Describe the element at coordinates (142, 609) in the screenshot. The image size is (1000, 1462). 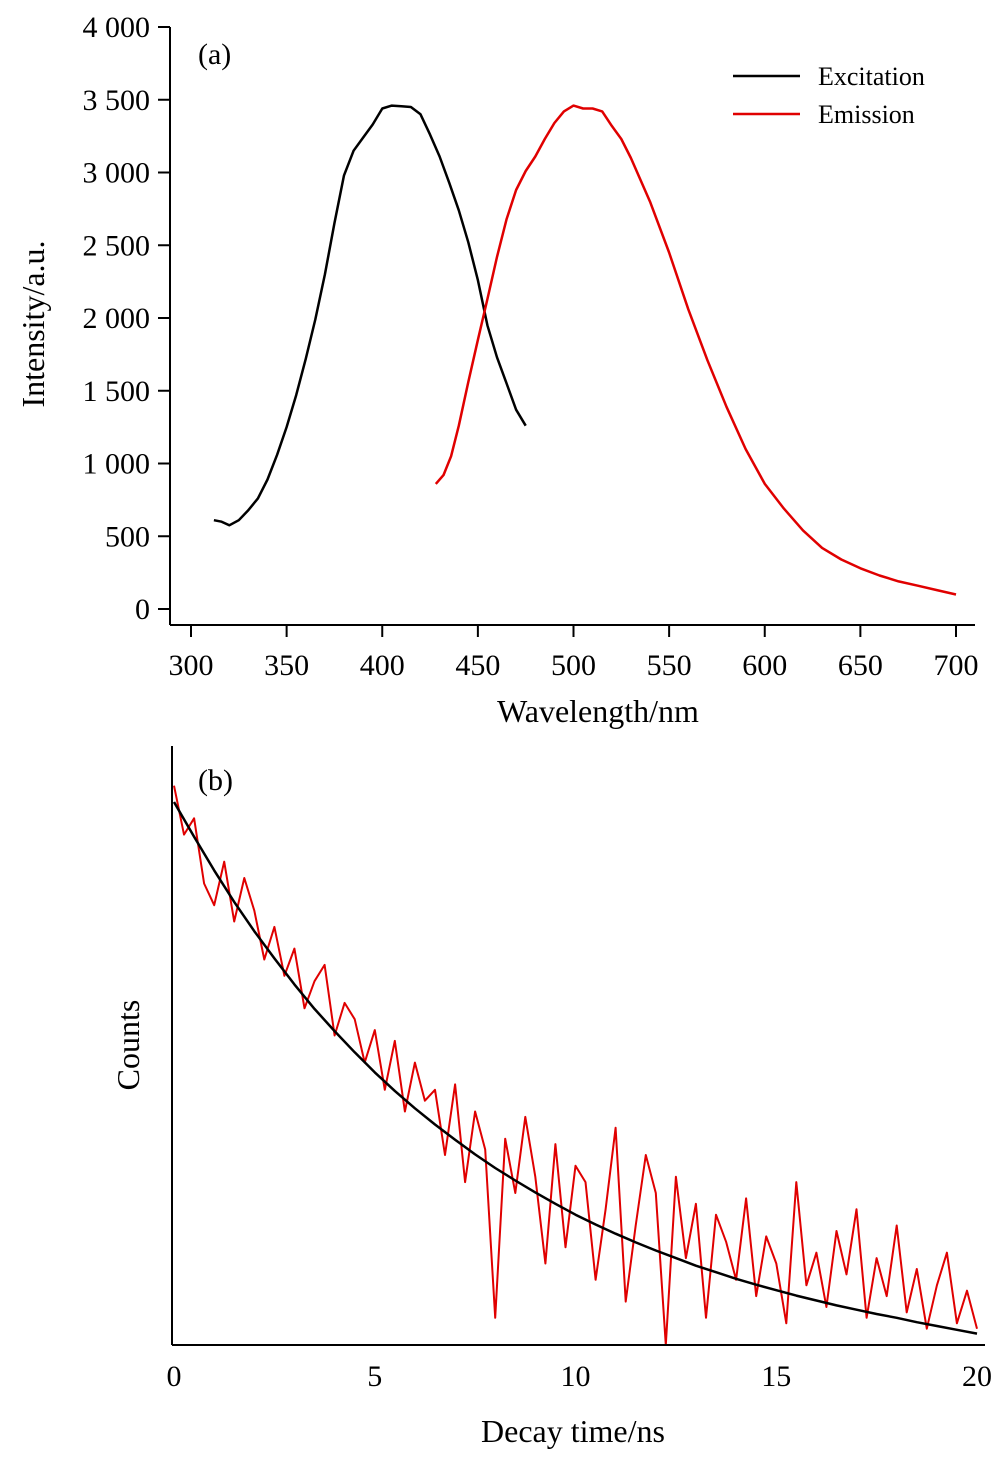
I see `panel-a-y-tick-label: 0` at that location.